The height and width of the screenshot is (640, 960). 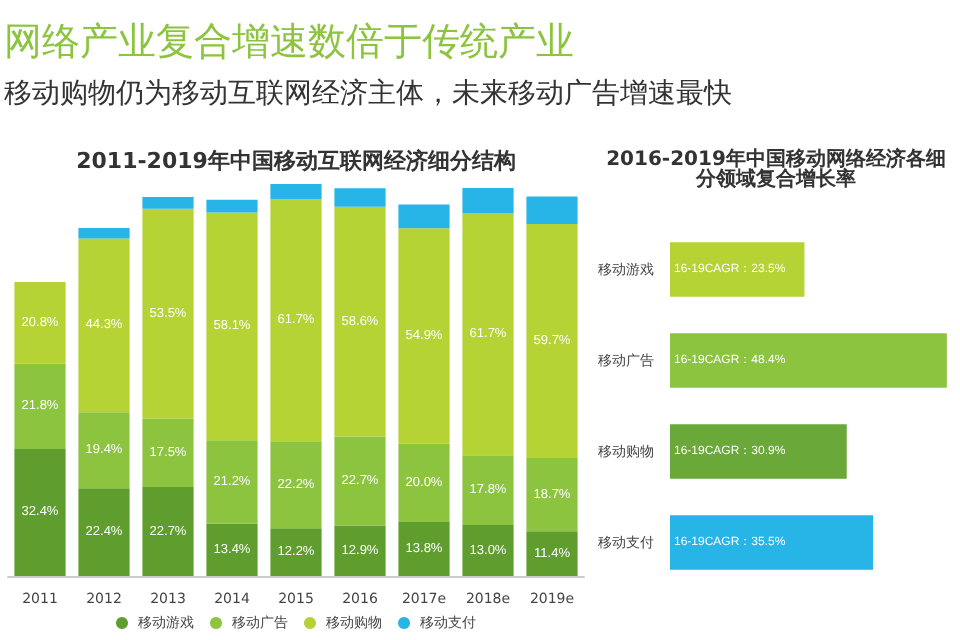 What do you see at coordinates (776, 169) in the screenshot?
I see `chart-title: 2016-2019年中国移动网络经济各细分领域复合增长率` at bounding box center [776, 169].